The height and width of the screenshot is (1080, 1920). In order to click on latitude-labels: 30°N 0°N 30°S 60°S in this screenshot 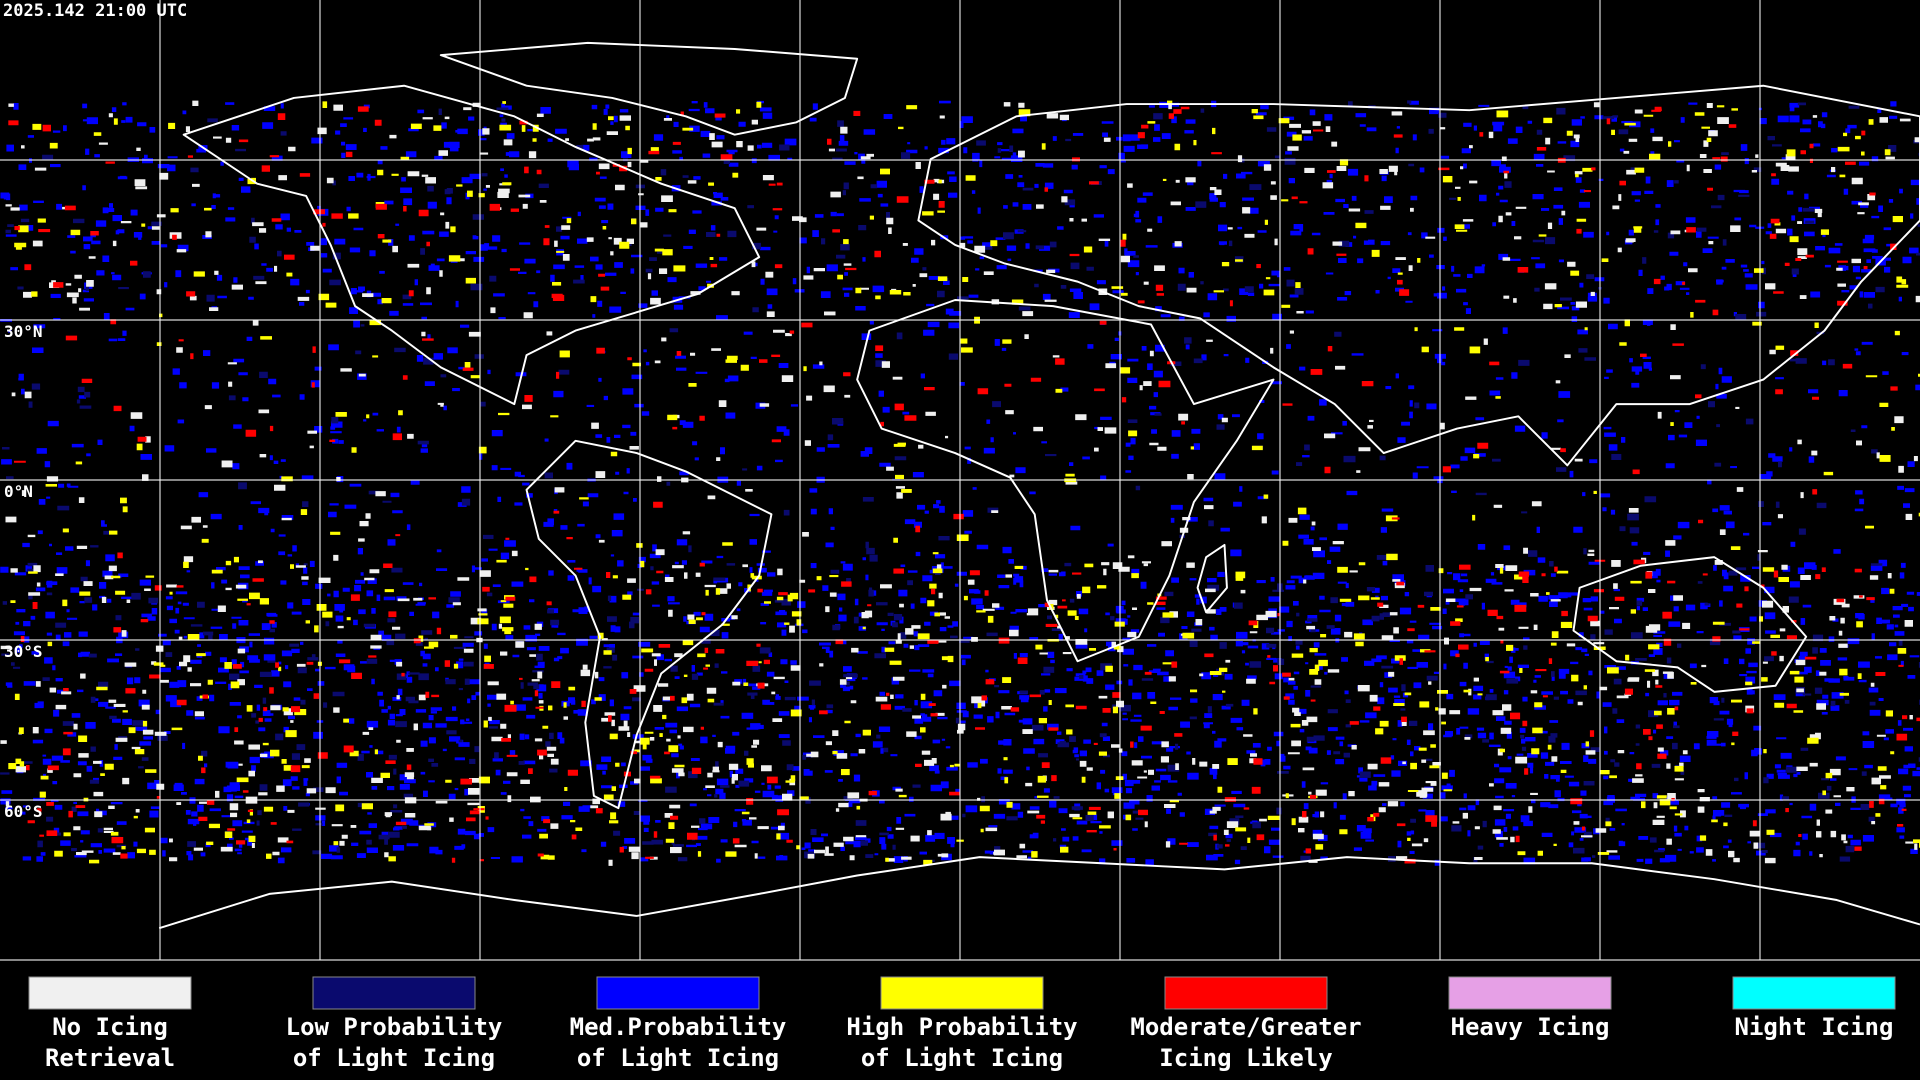, I will do `click(23, 571)`.